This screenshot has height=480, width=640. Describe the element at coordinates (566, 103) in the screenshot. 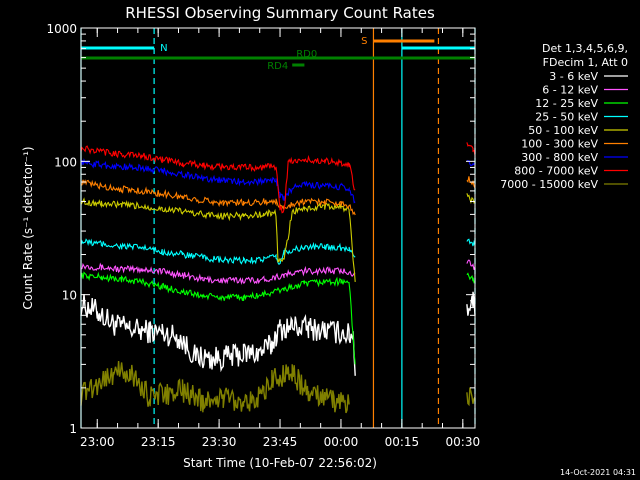

I see `legend-label: 12 - 25 keV` at that location.